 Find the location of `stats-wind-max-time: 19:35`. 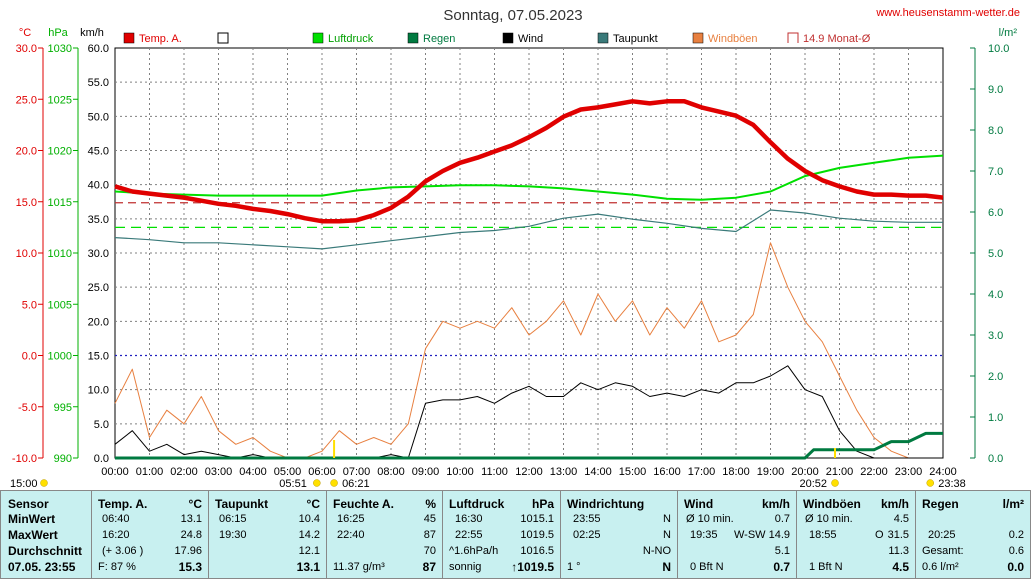

stats-wind-max-time: 19:35 is located at coordinates (704, 535).